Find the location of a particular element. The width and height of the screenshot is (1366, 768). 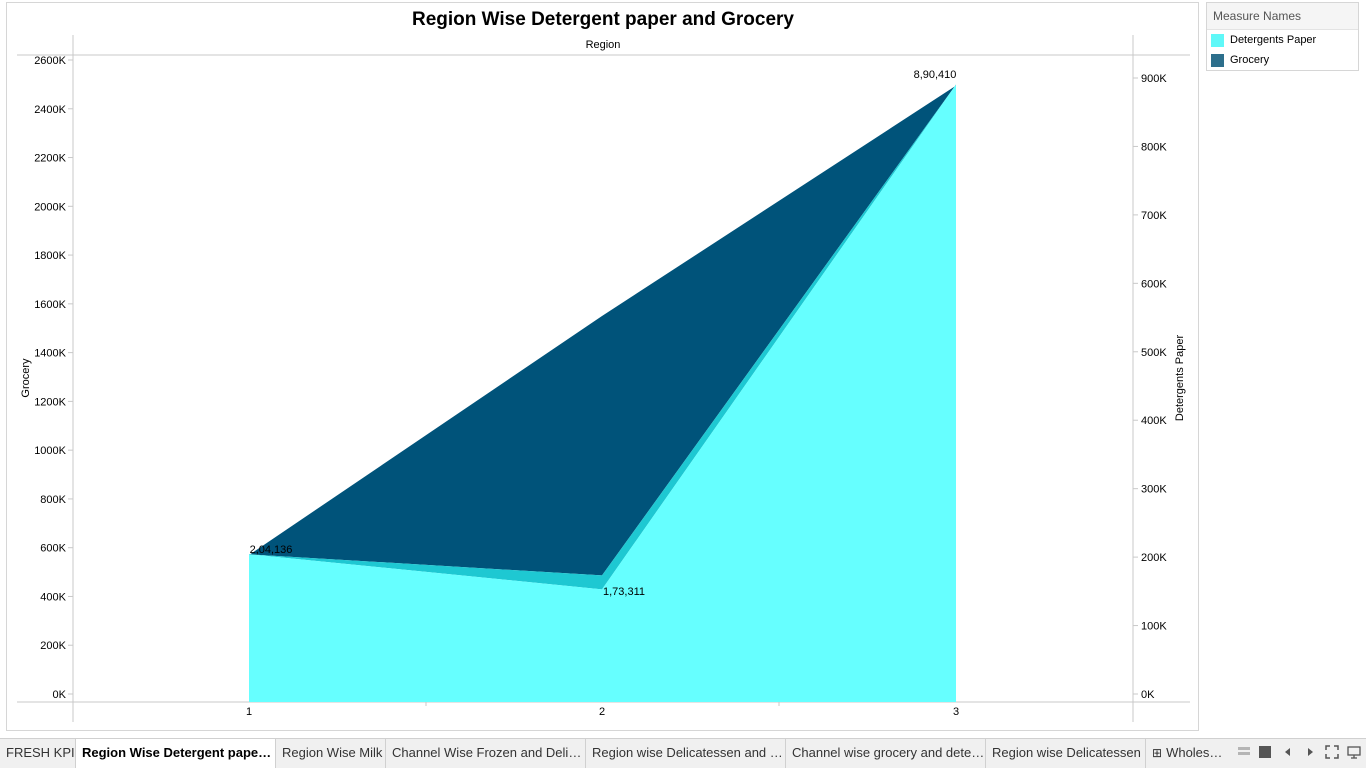

right-tick-label: 100K is located at coordinates (1154, 627).